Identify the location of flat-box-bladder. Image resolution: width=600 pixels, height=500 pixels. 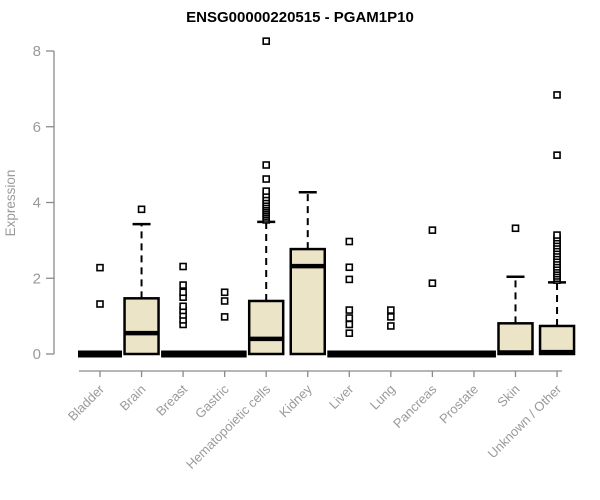
(100, 354).